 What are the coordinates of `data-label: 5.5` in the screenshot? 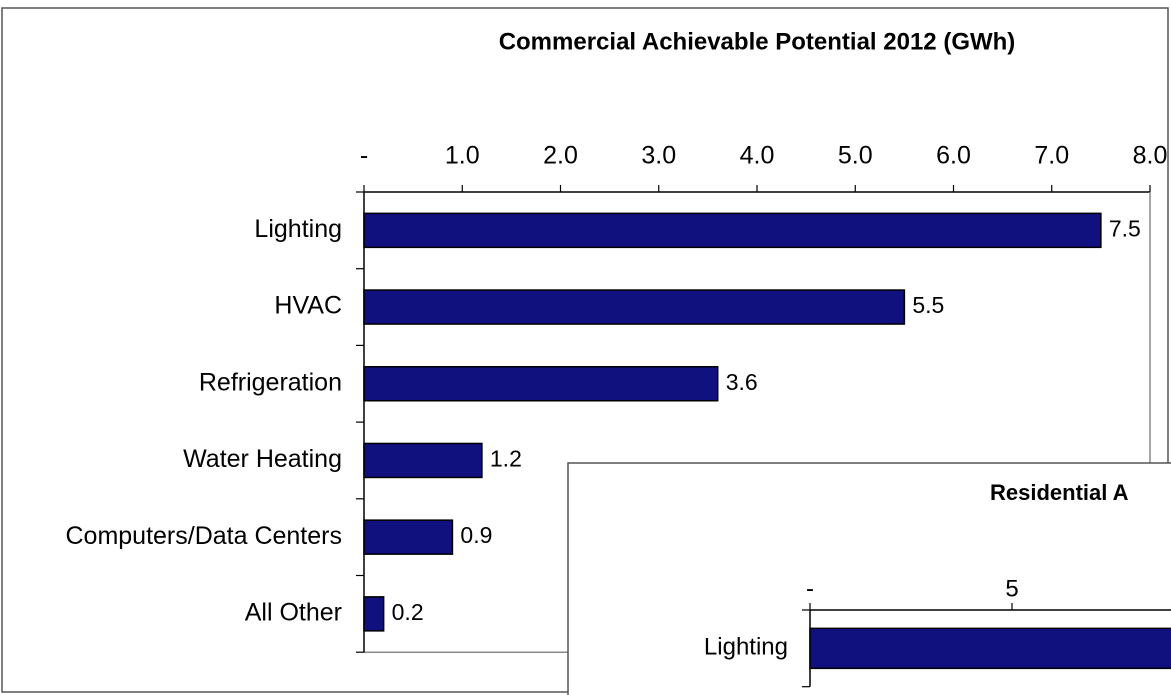 It's located at (928, 305).